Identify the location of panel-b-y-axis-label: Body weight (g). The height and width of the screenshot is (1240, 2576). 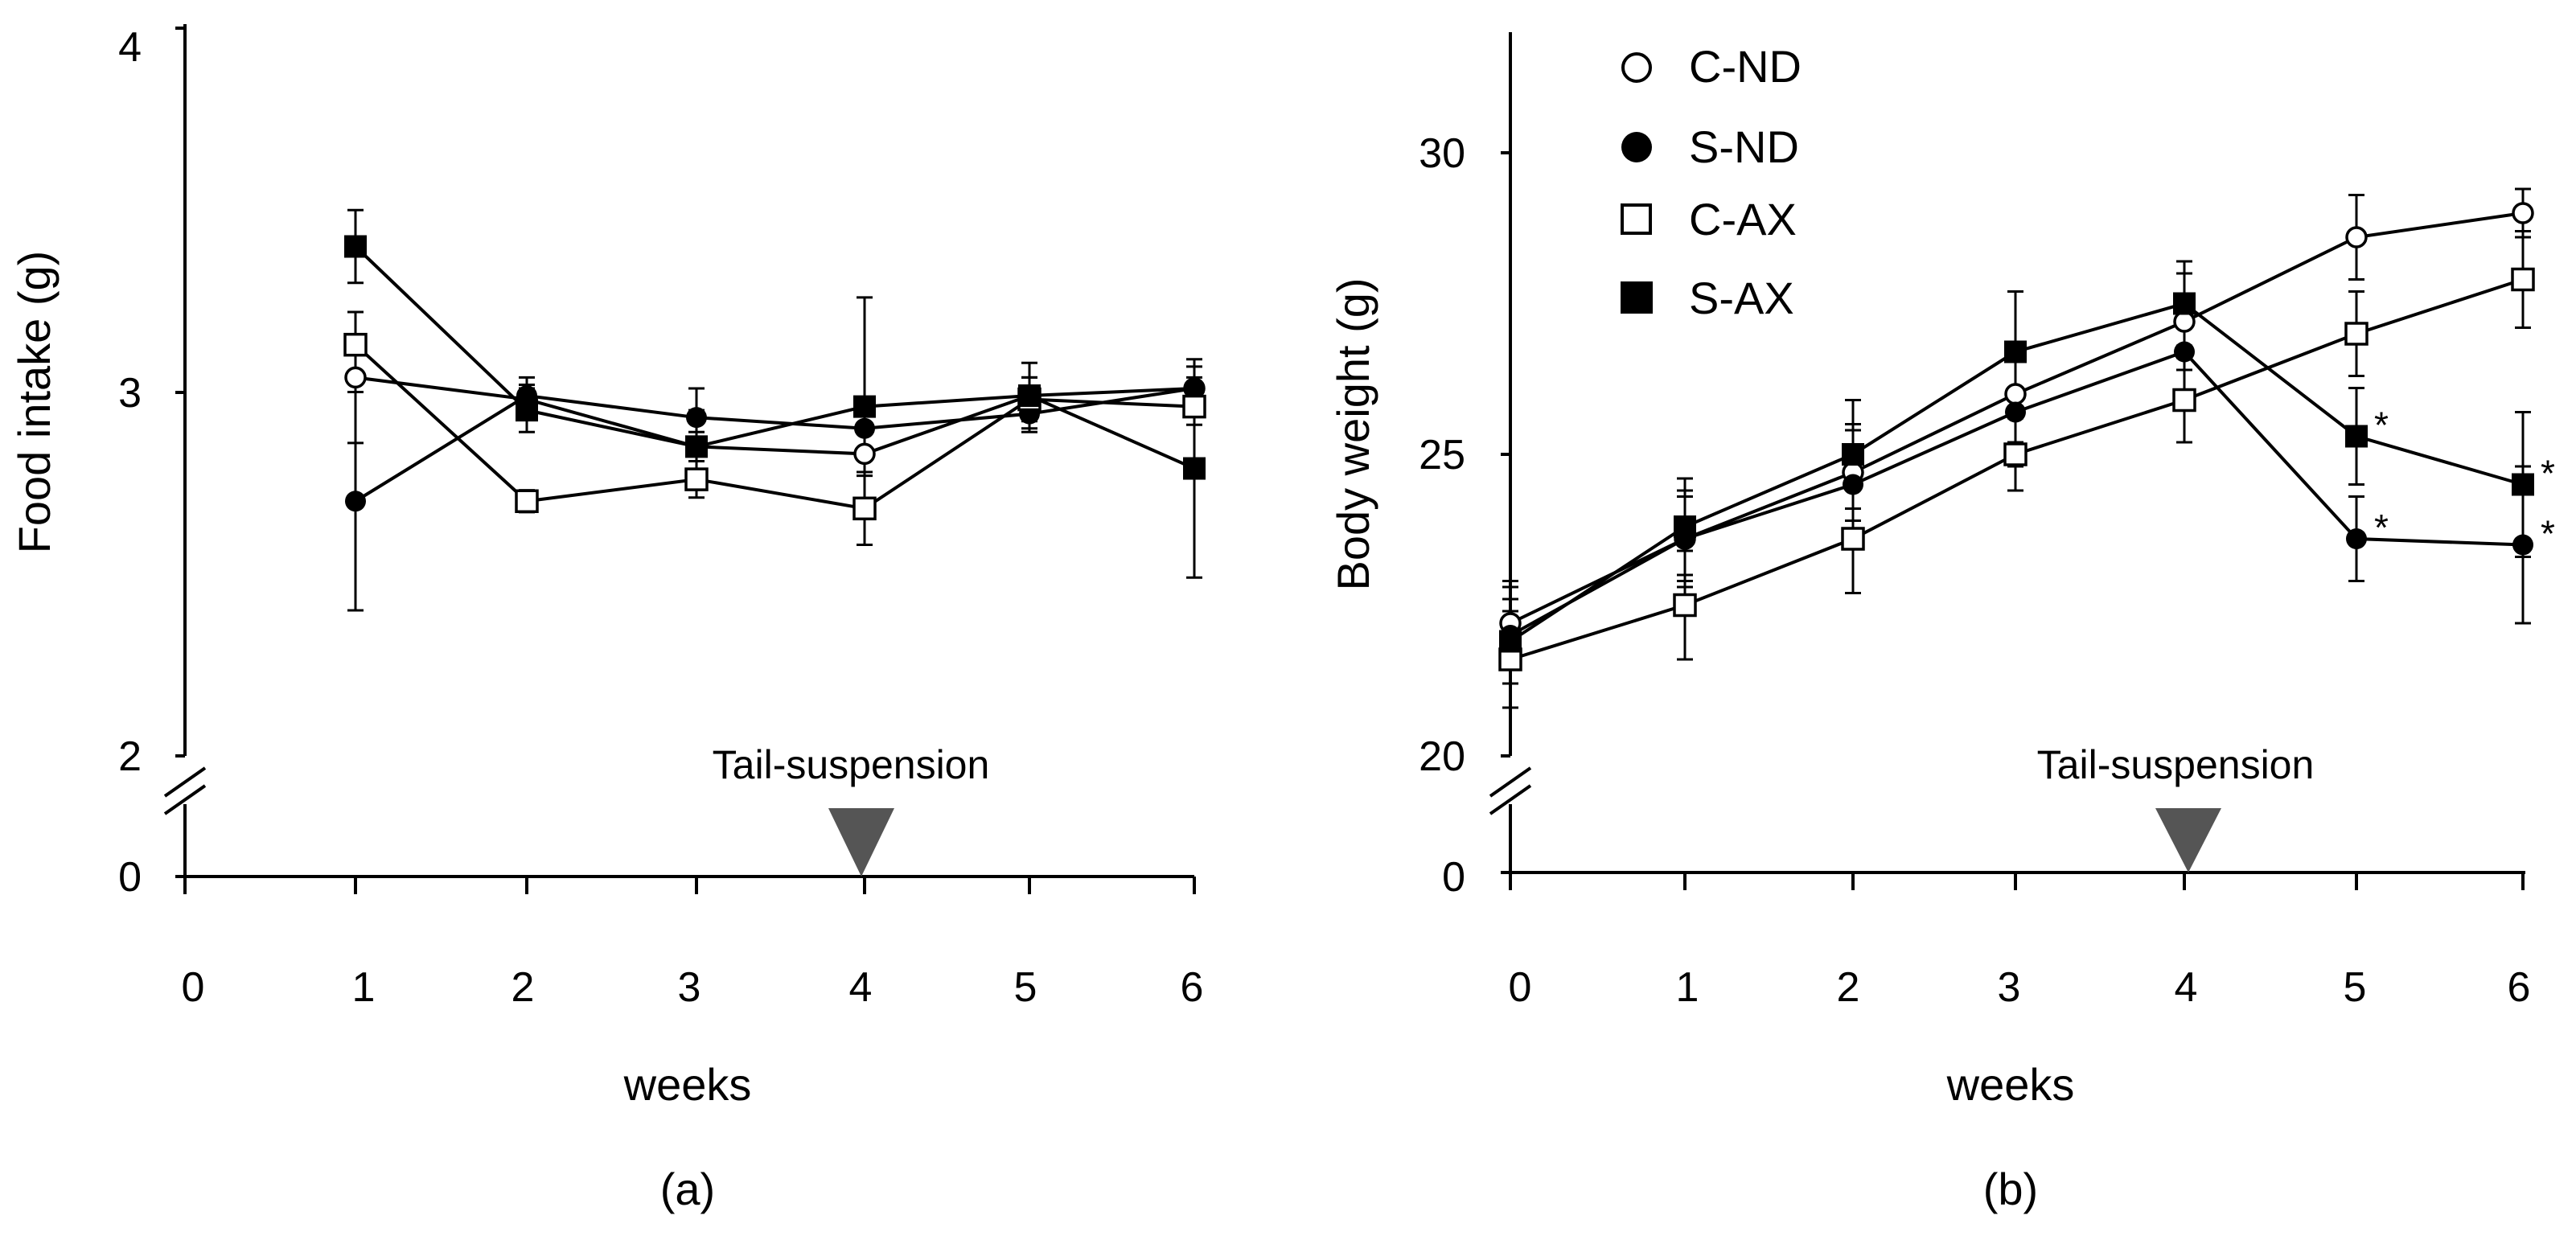
(1353, 434).